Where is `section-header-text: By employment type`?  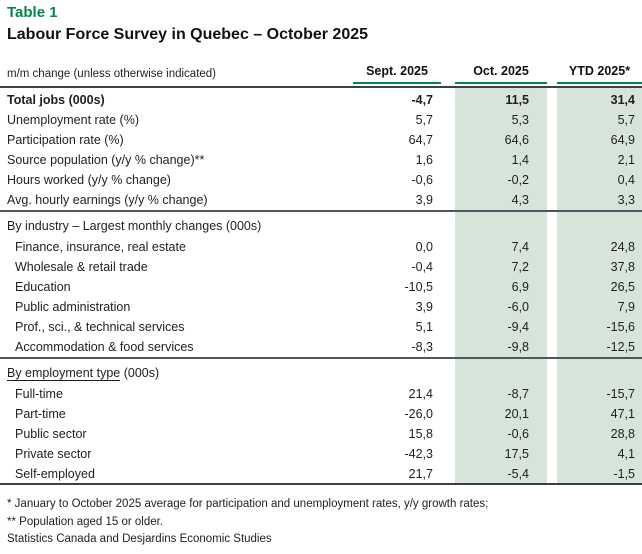 section-header-text: By employment type is located at coordinates (64, 373).